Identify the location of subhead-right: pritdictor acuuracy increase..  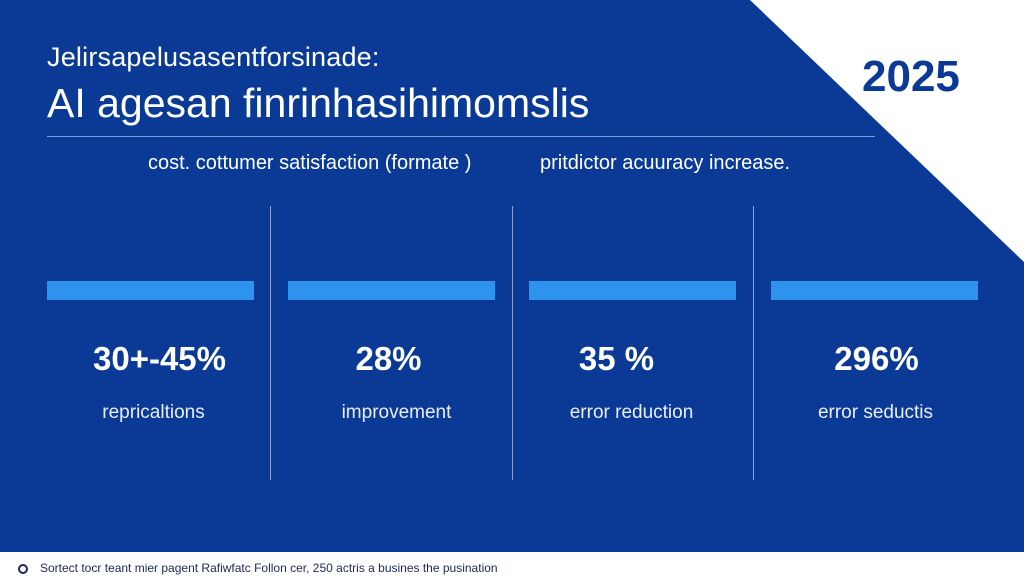
(665, 163).